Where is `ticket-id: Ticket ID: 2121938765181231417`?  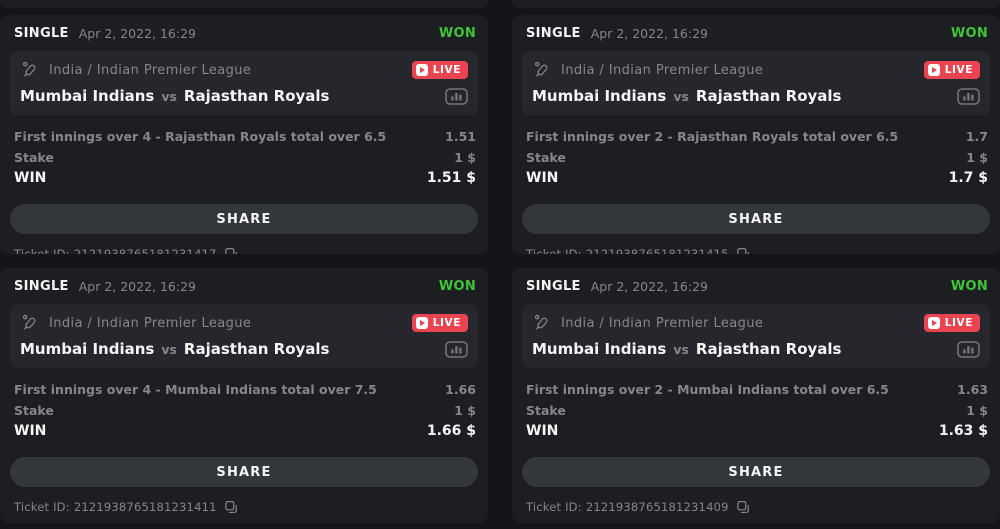
ticket-id: Ticket ID: 2121938765181231417 is located at coordinates (115, 250).